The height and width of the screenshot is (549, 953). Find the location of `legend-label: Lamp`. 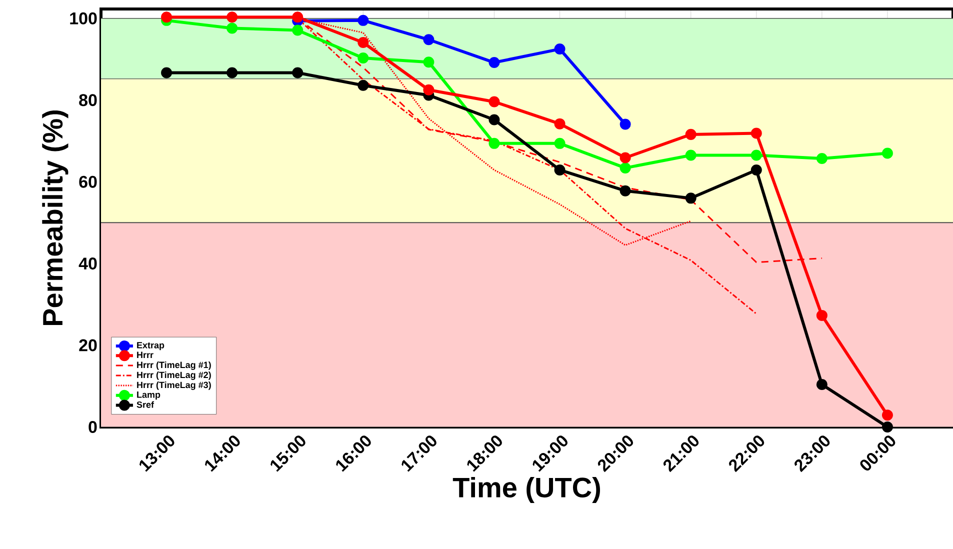

legend-label: Lamp is located at coordinates (148, 396).